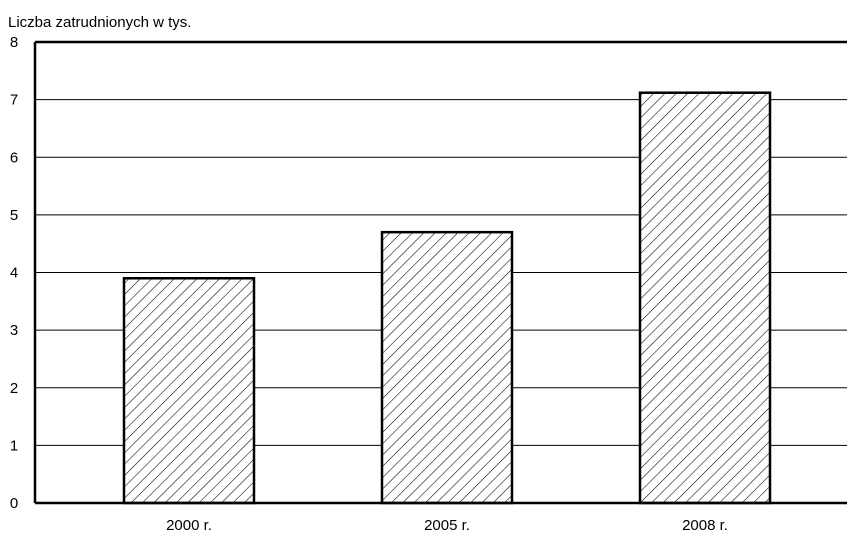 The height and width of the screenshot is (536, 847). I want to click on x-tick-label: 2005 r., so click(447, 525).